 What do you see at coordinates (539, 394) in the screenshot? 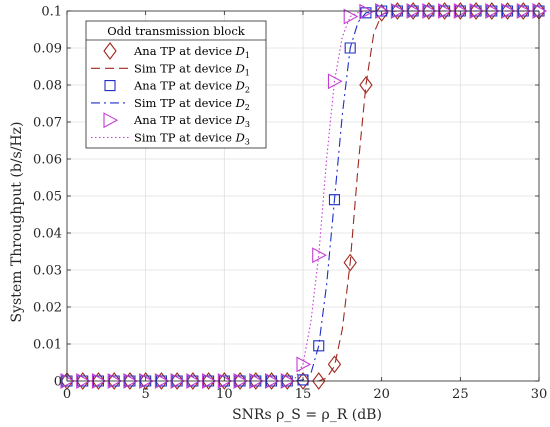
I see `x-tick-label: 30` at bounding box center [539, 394].